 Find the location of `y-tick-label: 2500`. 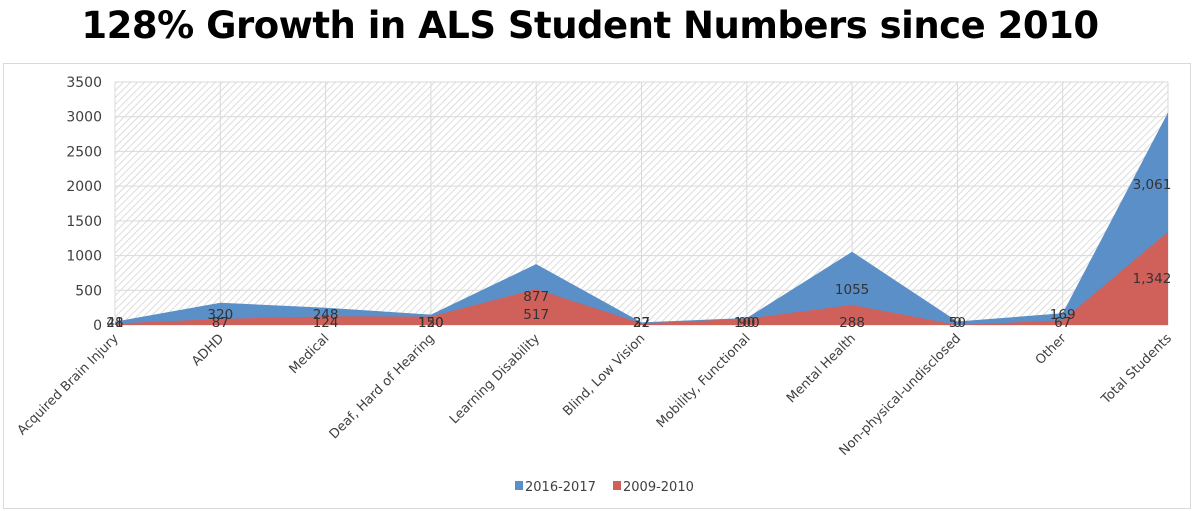

y-tick-label: 2500 is located at coordinates (84, 152).